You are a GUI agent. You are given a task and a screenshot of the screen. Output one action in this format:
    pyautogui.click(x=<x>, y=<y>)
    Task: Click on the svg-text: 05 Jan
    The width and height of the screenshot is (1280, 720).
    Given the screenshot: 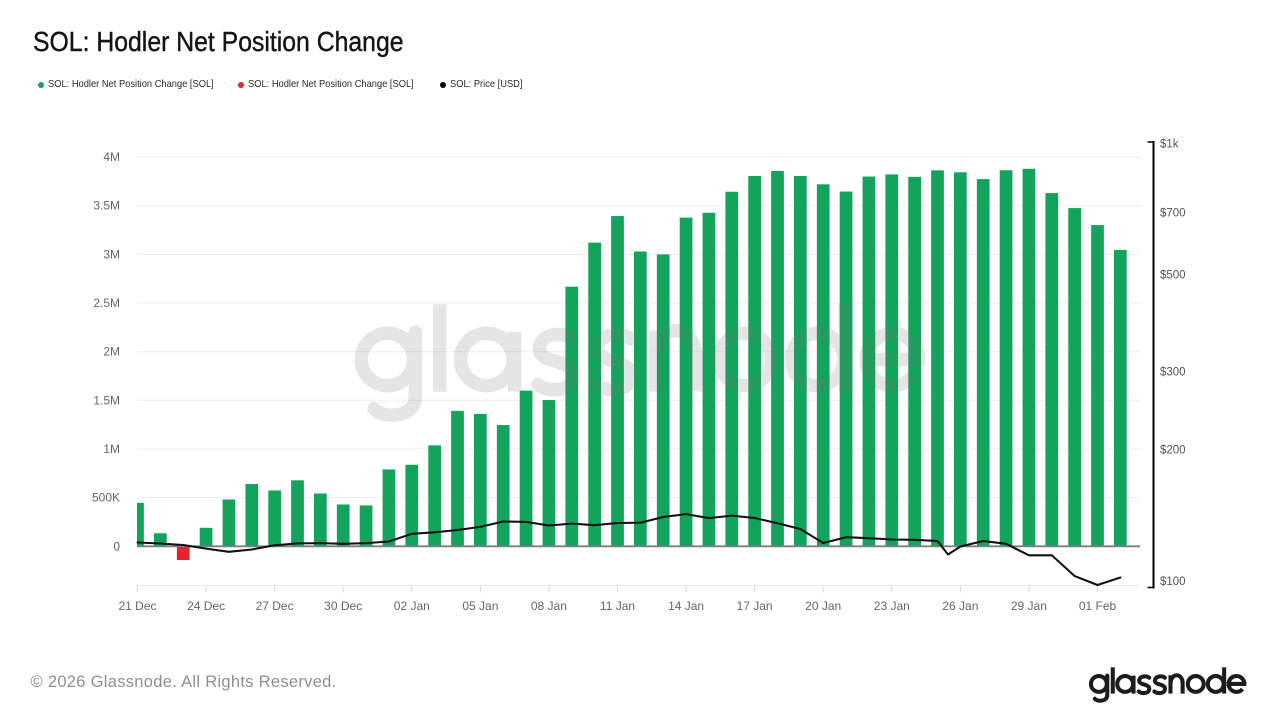 What is the action you would take?
    pyautogui.click(x=480, y=606)
    